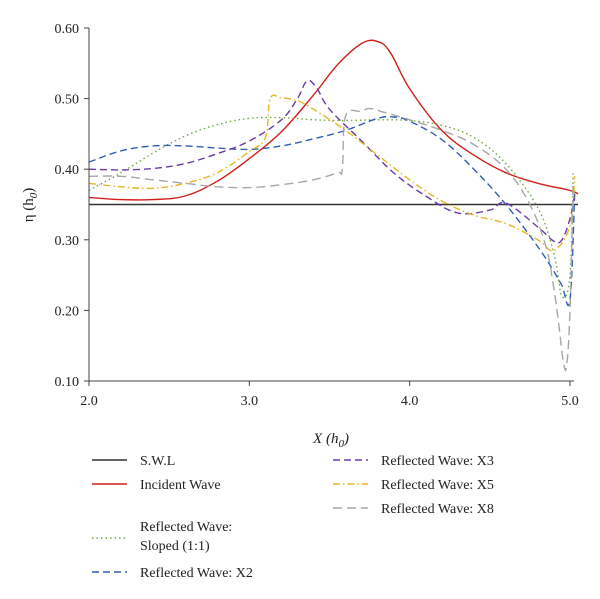 This screenshot has width=600, height=599. What do you see at coordinates (67, 100) in the screenshot?
I see `y-tick-label: 0.50` at bounding box center [67, 100].